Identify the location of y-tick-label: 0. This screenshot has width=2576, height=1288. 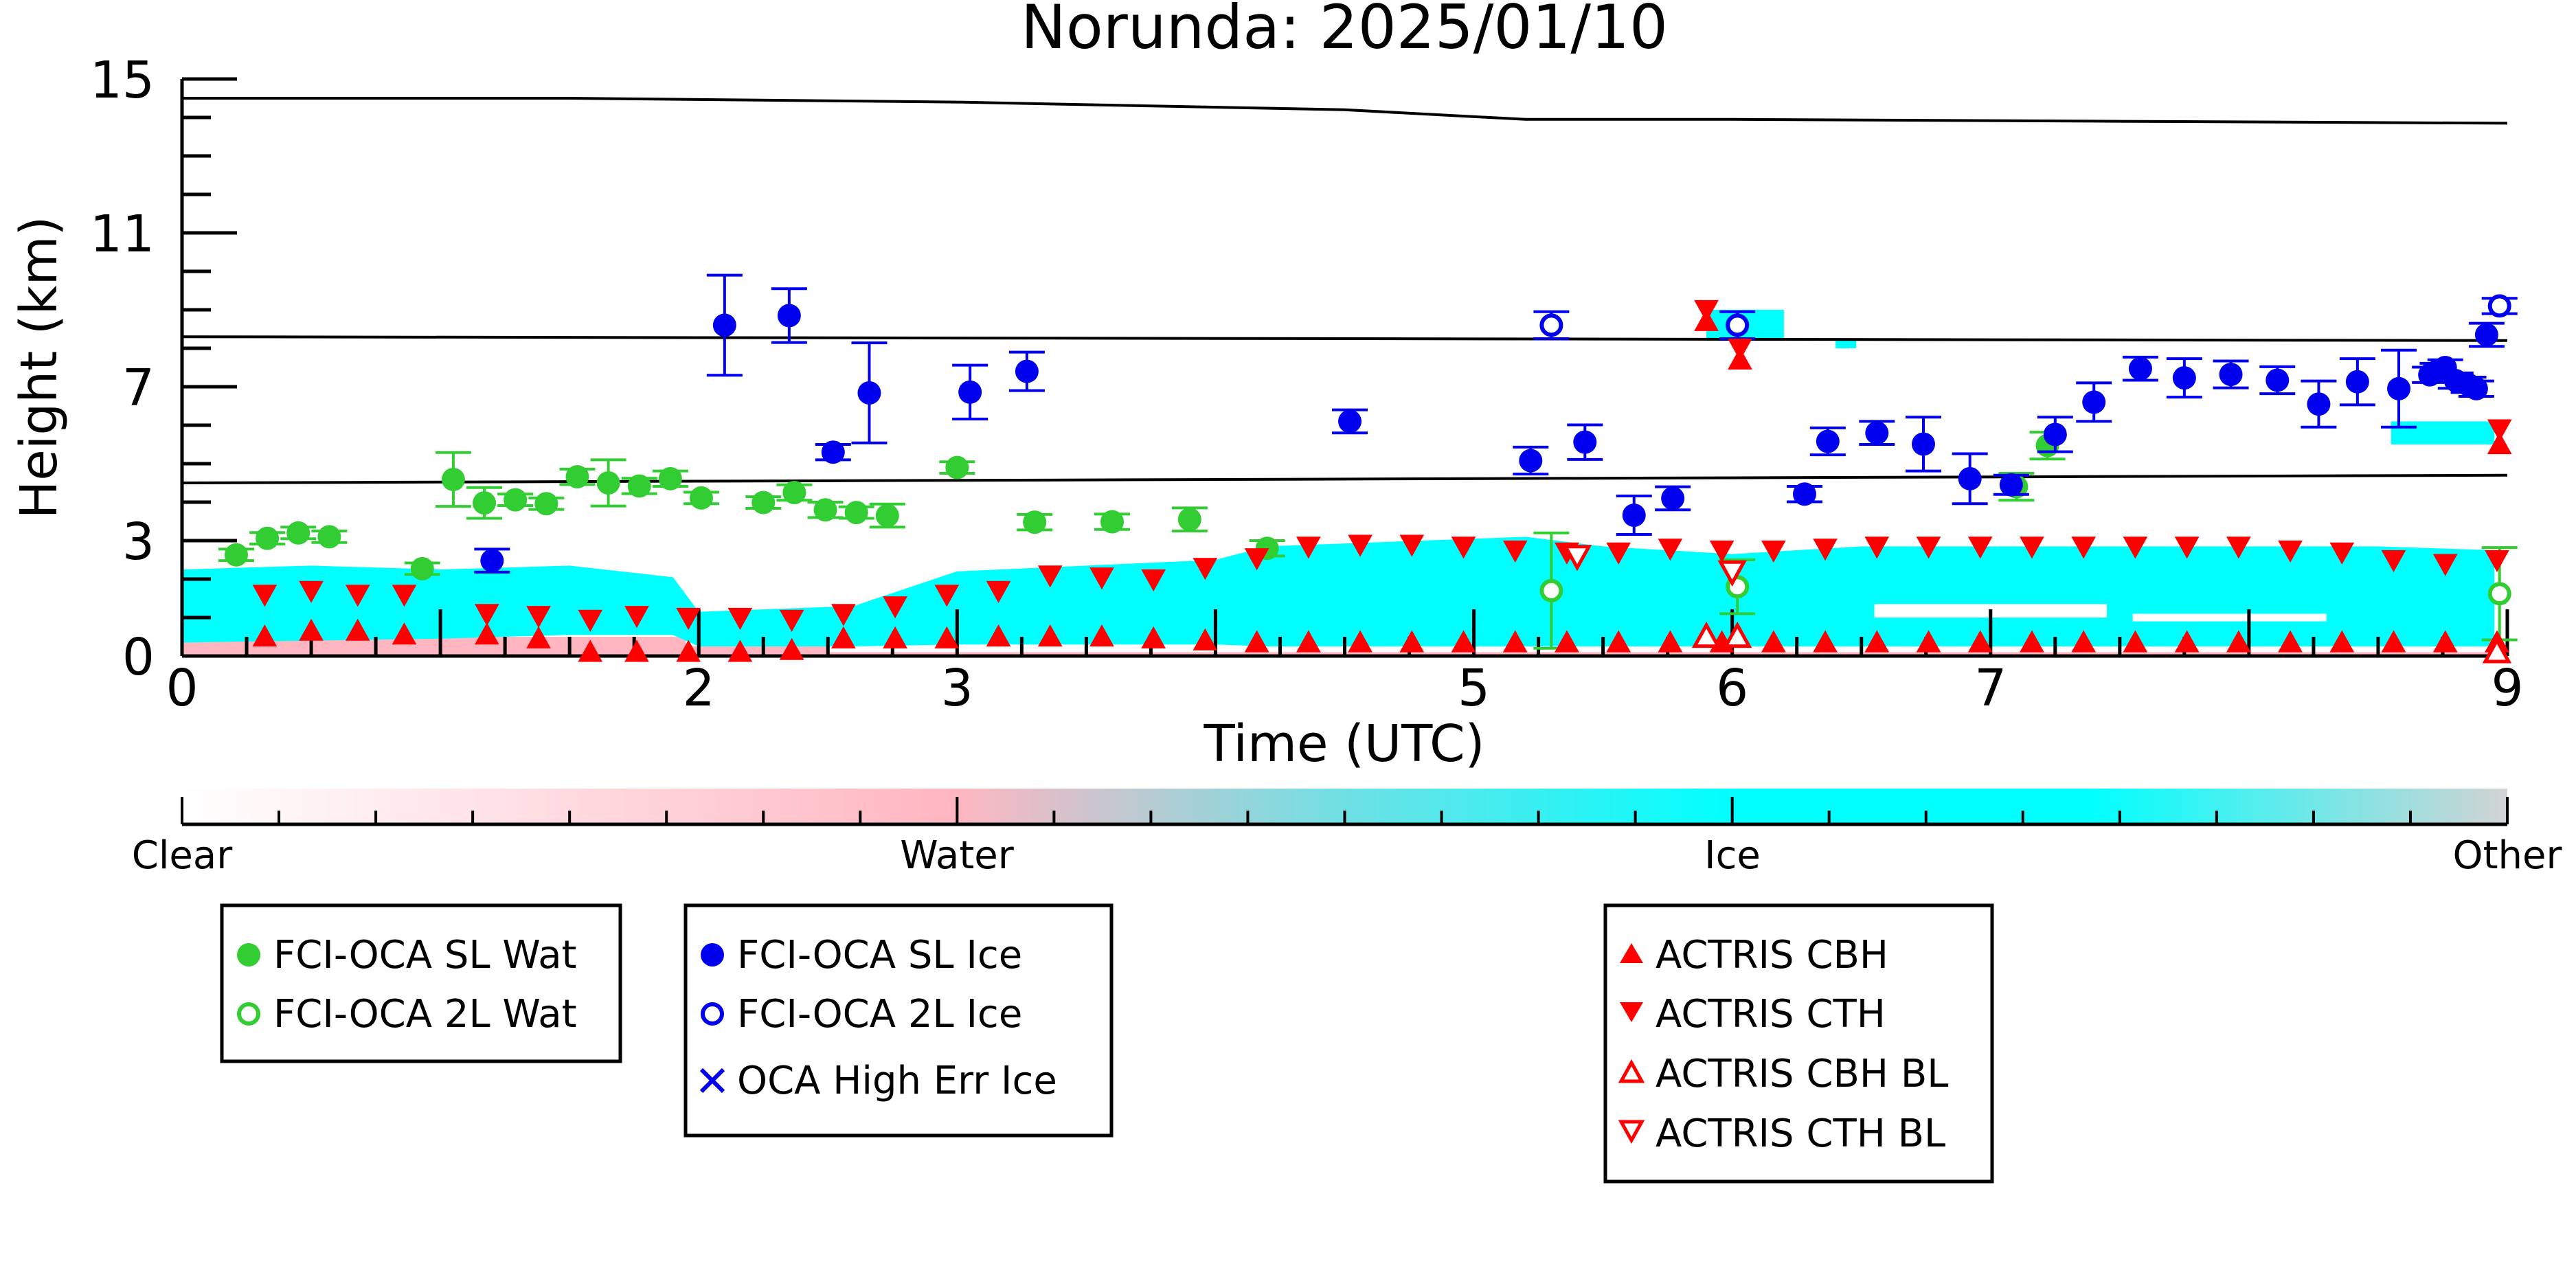
(138, 657).